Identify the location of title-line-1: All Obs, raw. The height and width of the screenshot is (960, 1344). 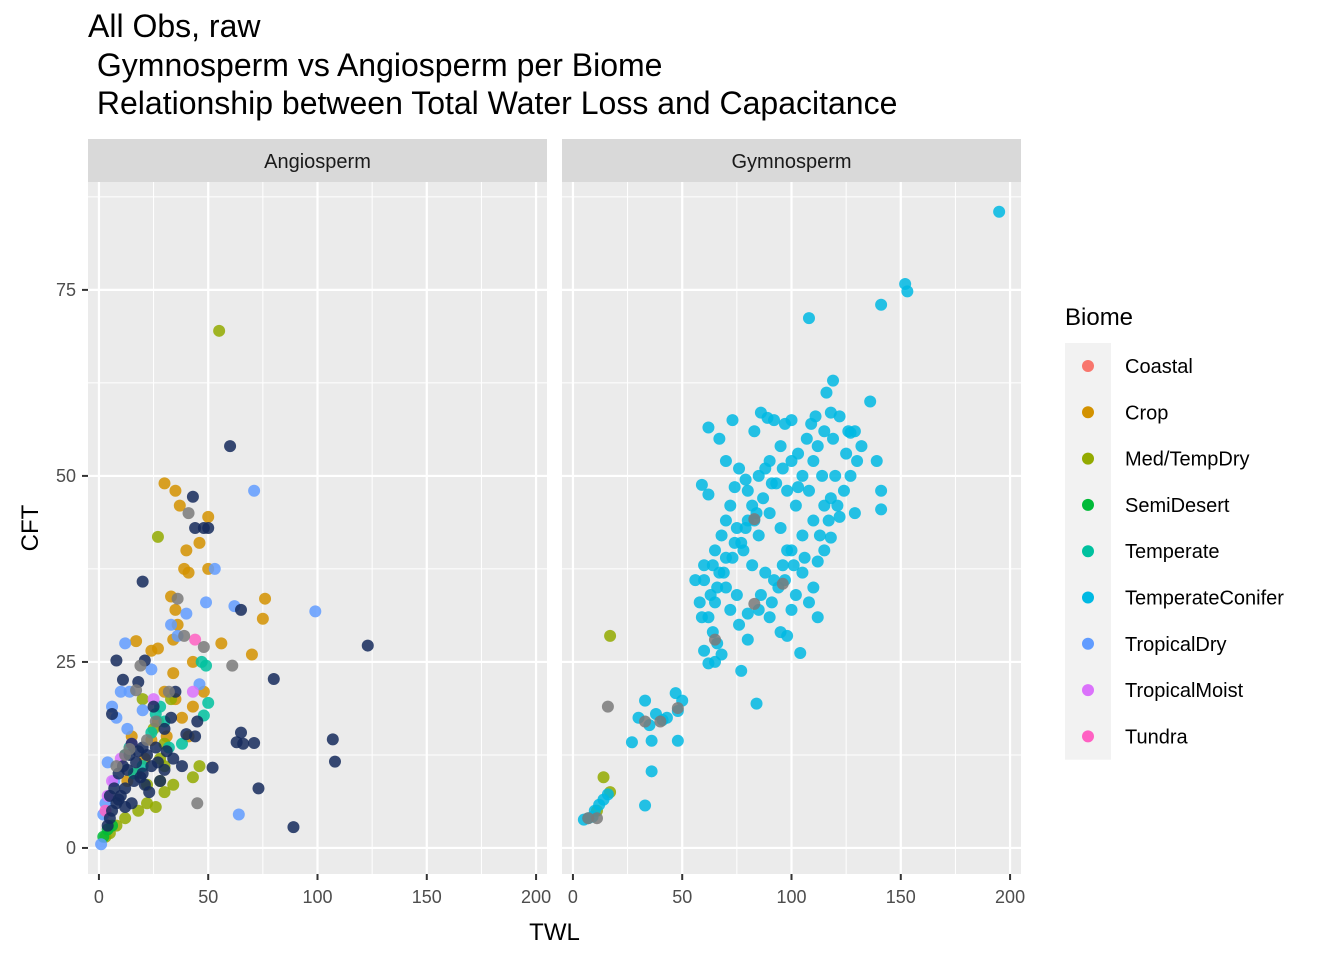
(174, 26).